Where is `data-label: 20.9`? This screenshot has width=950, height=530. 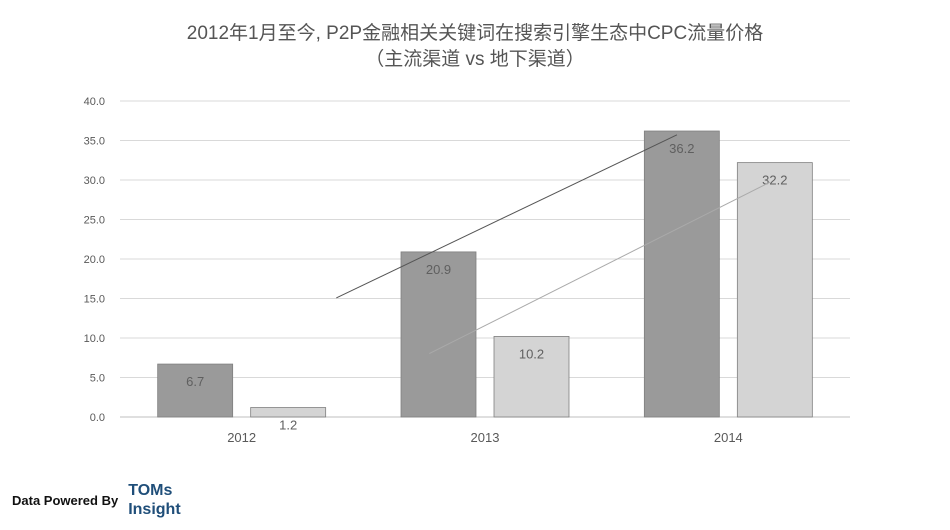
data-label: 20.9 is located at coordinates (438, 269).